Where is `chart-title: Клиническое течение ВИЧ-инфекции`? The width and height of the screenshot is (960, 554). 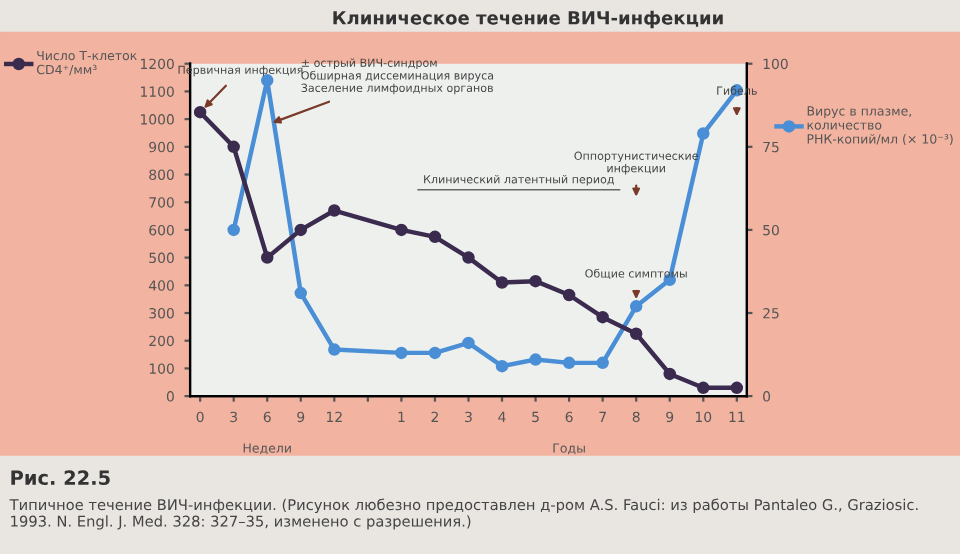
chart-title: Клиническое течение ВИЧ-инфекции is located at coordinates (528, 19).